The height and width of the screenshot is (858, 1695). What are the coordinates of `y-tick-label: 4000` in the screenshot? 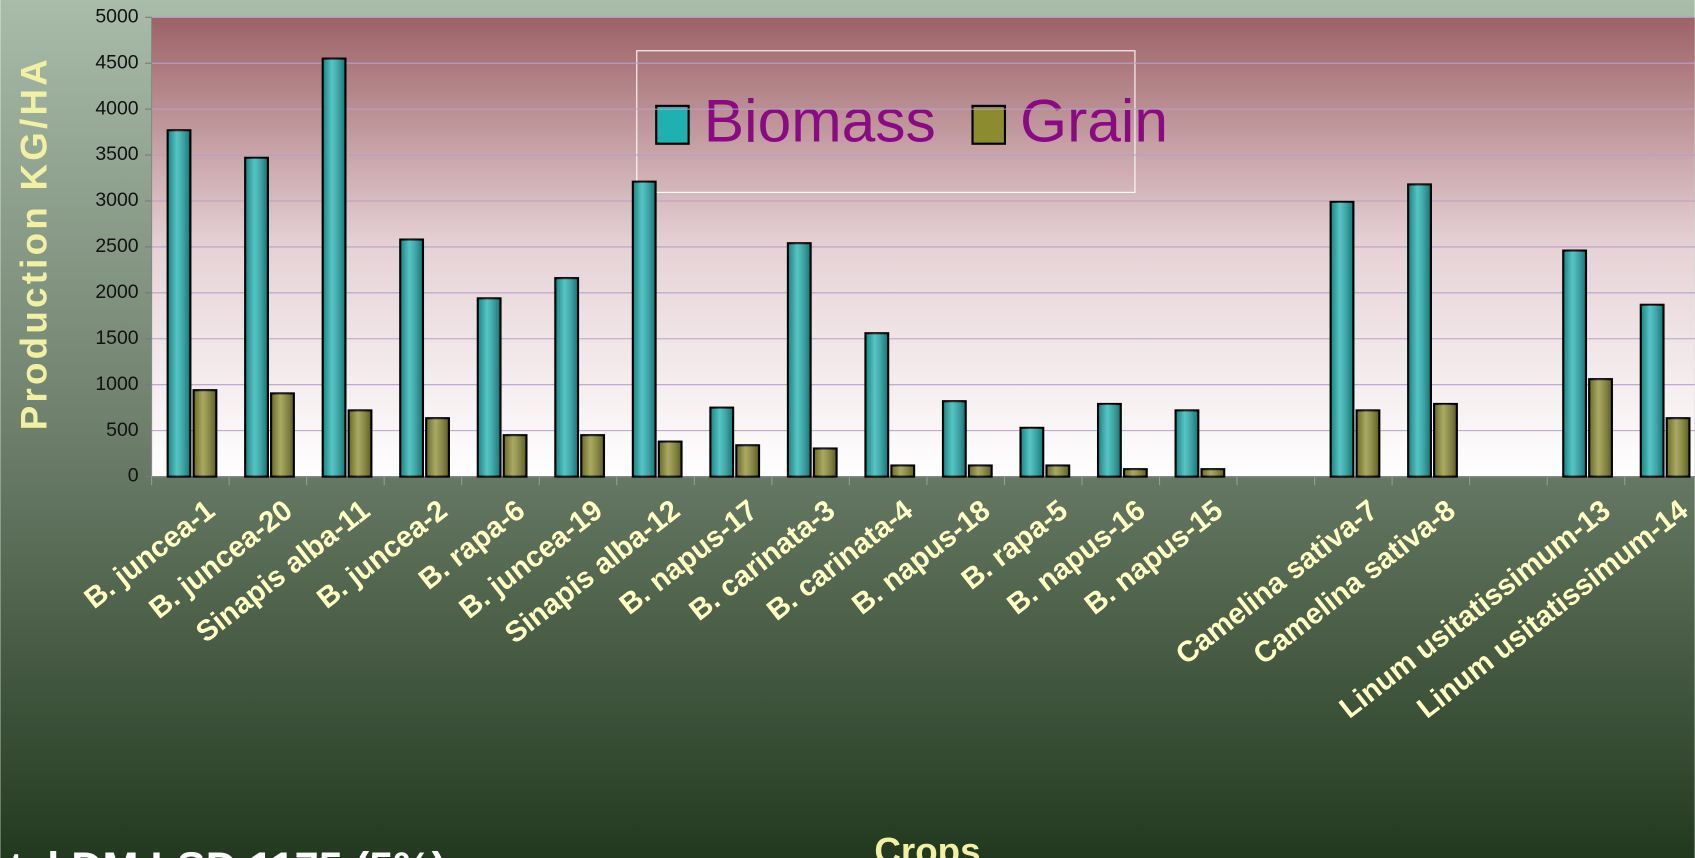 It's located at (116, 108).